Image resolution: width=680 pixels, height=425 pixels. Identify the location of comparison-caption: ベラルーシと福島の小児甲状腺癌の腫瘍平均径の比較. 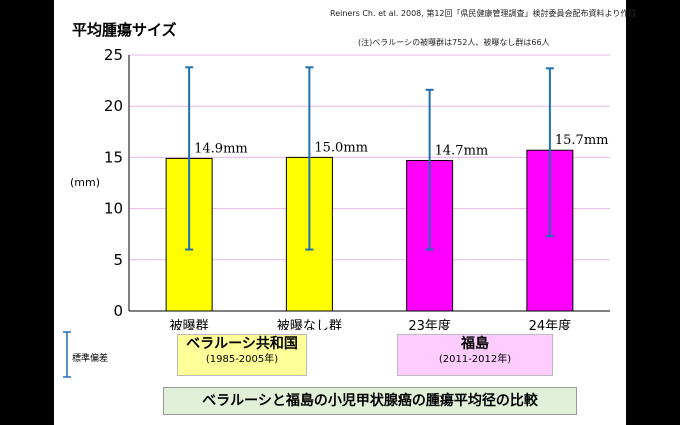
(370, 401).